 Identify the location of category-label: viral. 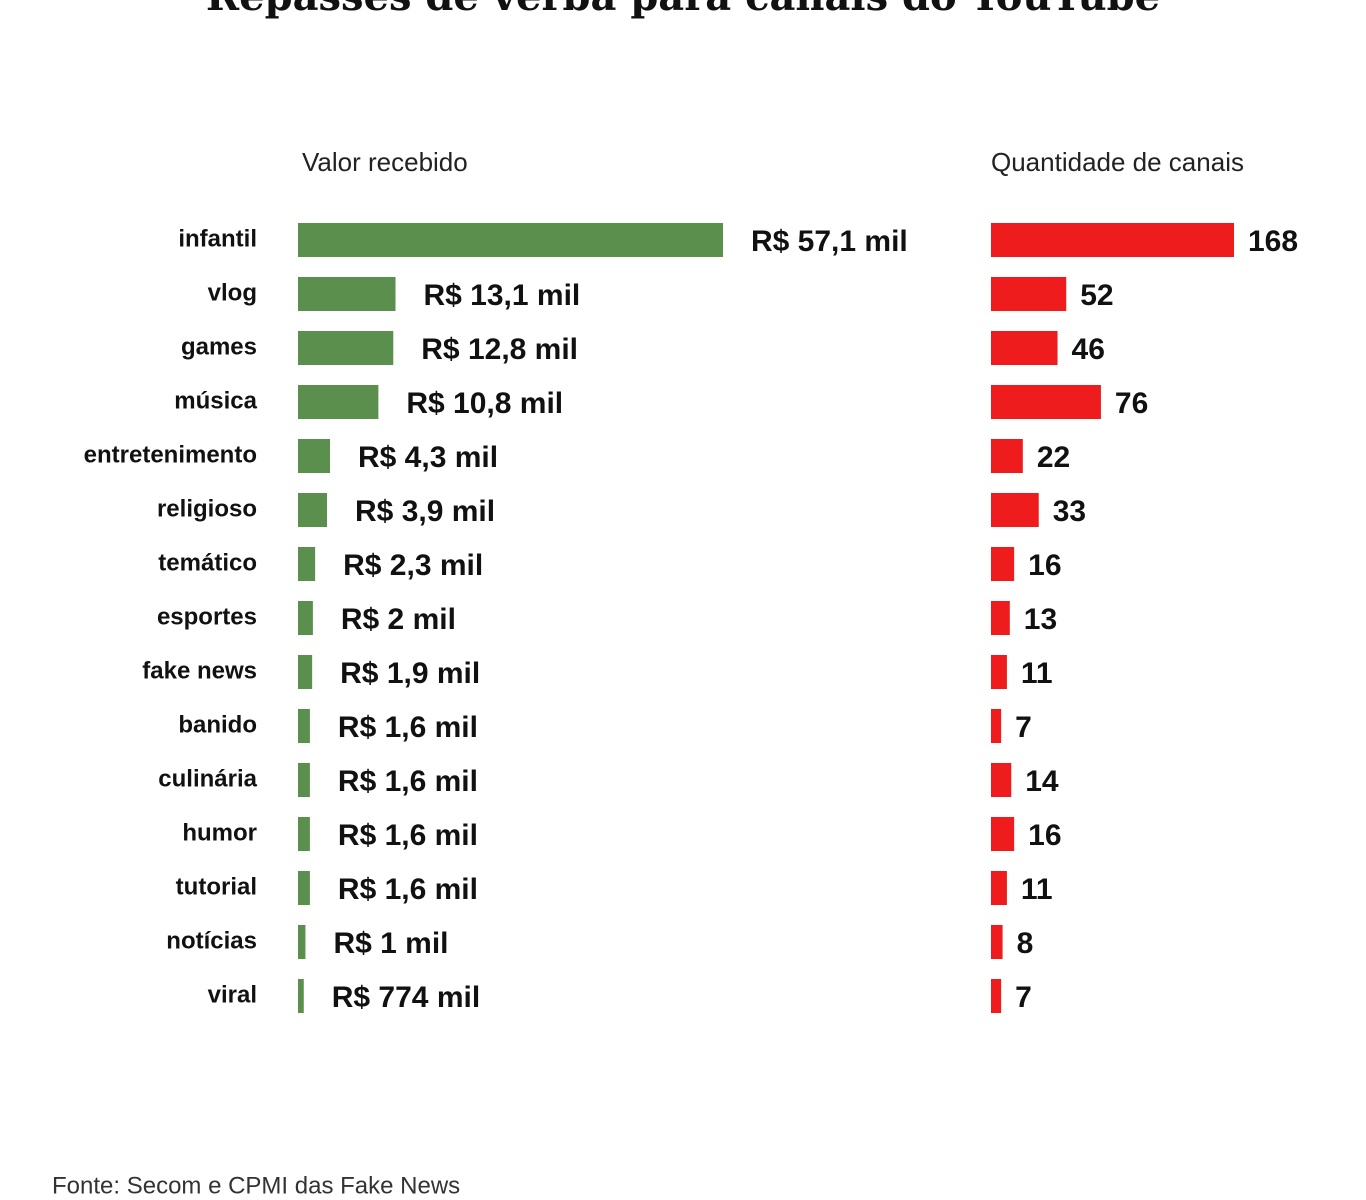
(232, 994).